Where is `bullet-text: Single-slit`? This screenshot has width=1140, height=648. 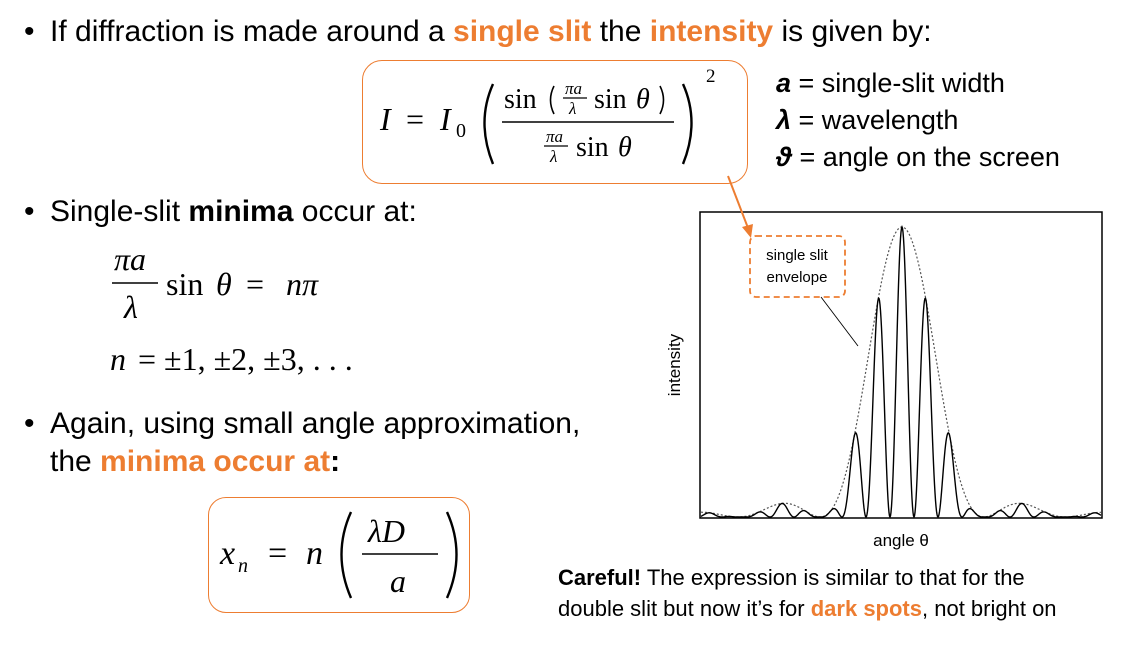 bullet-text: Single-slit is located at coordinates (119, 211).